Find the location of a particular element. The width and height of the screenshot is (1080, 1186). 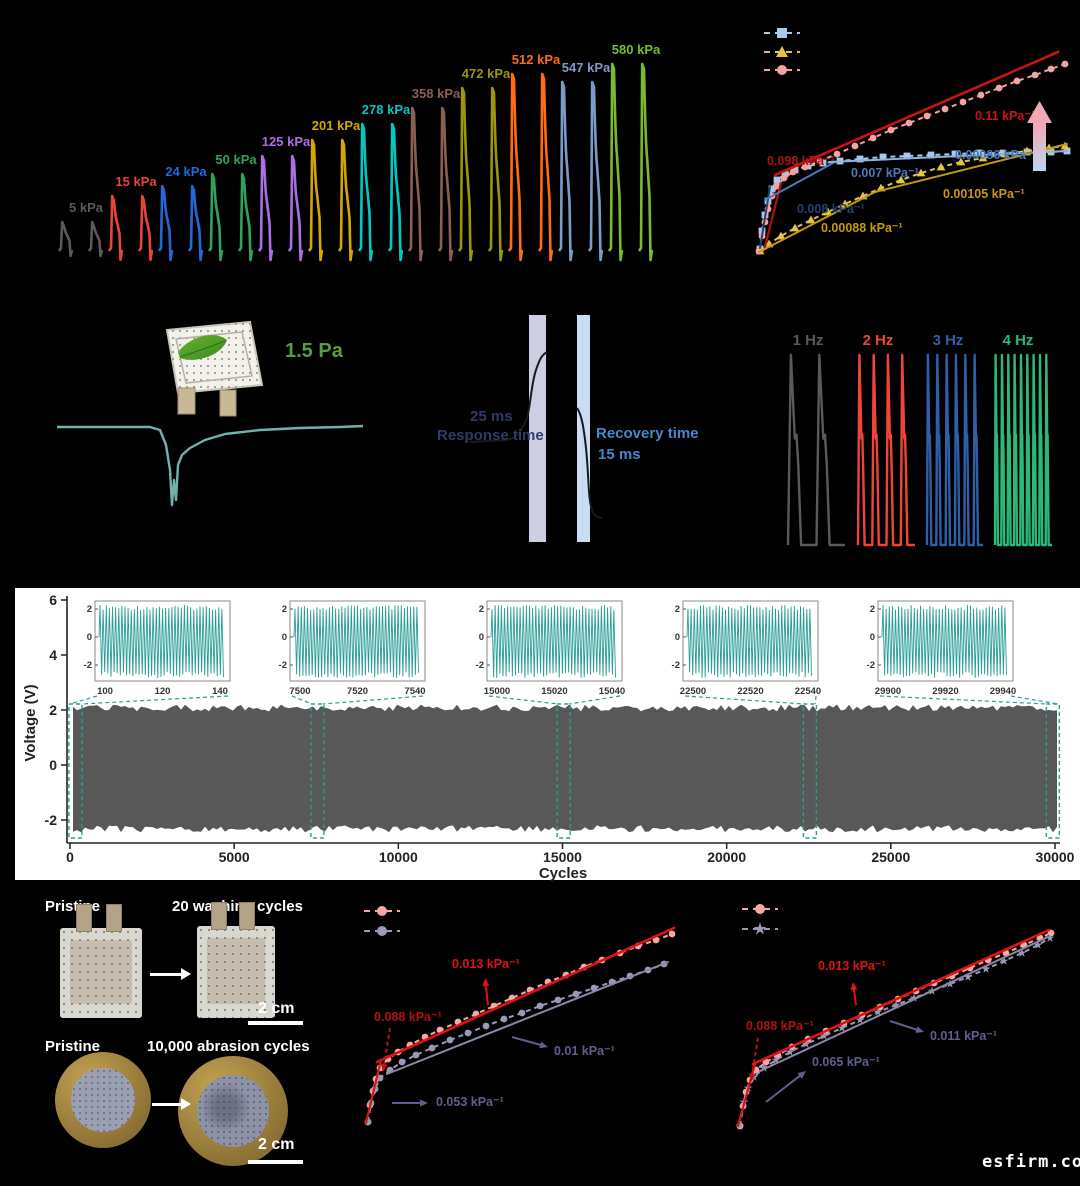

abrasion-pristine-label: Pristine is located at coordinates (73, 1046).